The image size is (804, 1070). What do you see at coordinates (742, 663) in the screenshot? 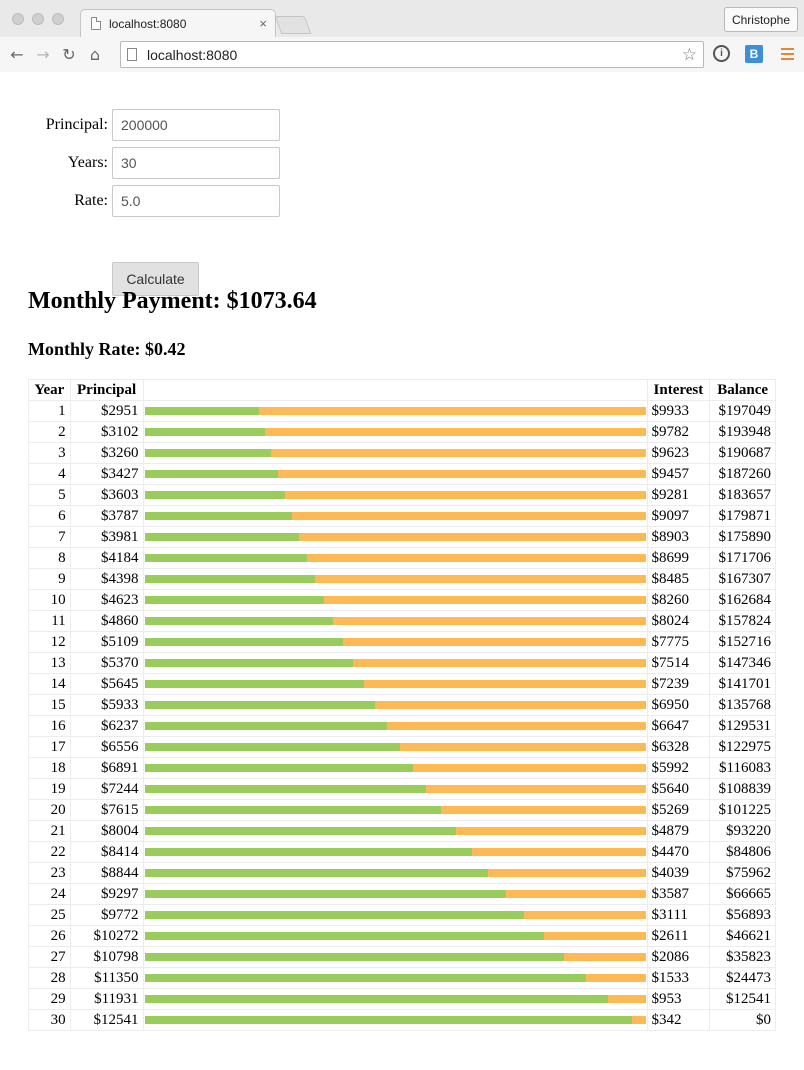
I see `balance-cell: $147346` at bounding box center [742, 663].